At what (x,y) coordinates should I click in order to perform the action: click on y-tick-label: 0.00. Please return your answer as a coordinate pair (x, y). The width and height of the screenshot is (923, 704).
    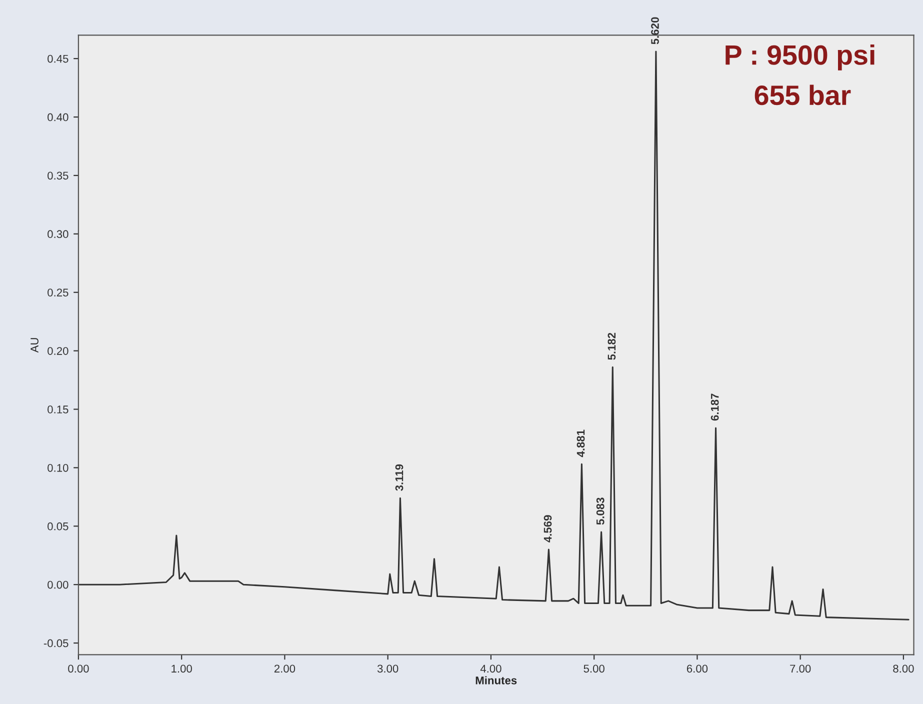
    Looking at the image, I should click on (58, 584).